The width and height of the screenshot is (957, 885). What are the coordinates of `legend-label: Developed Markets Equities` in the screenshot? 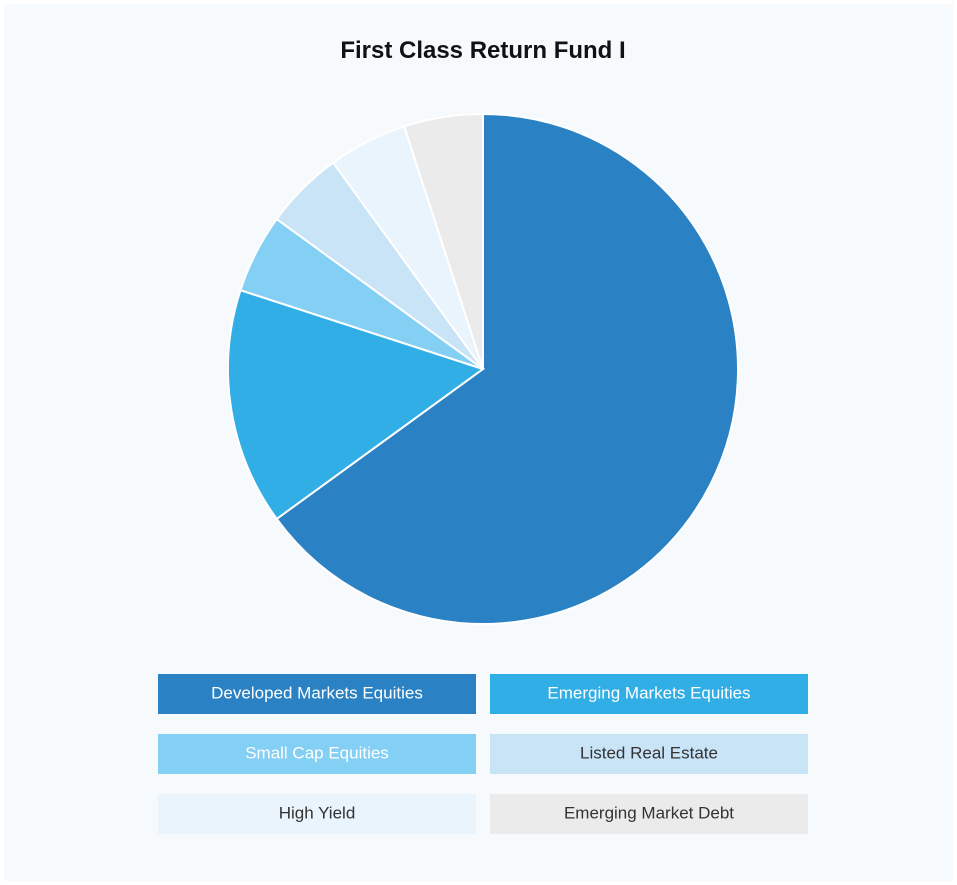 It's located at (317, 692).